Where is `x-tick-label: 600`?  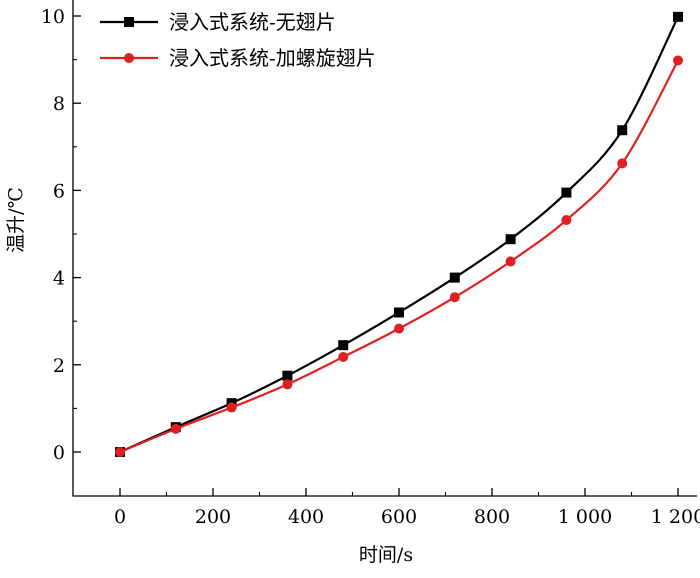
x-tick-label: 600 is located at coordinates (399, 517).